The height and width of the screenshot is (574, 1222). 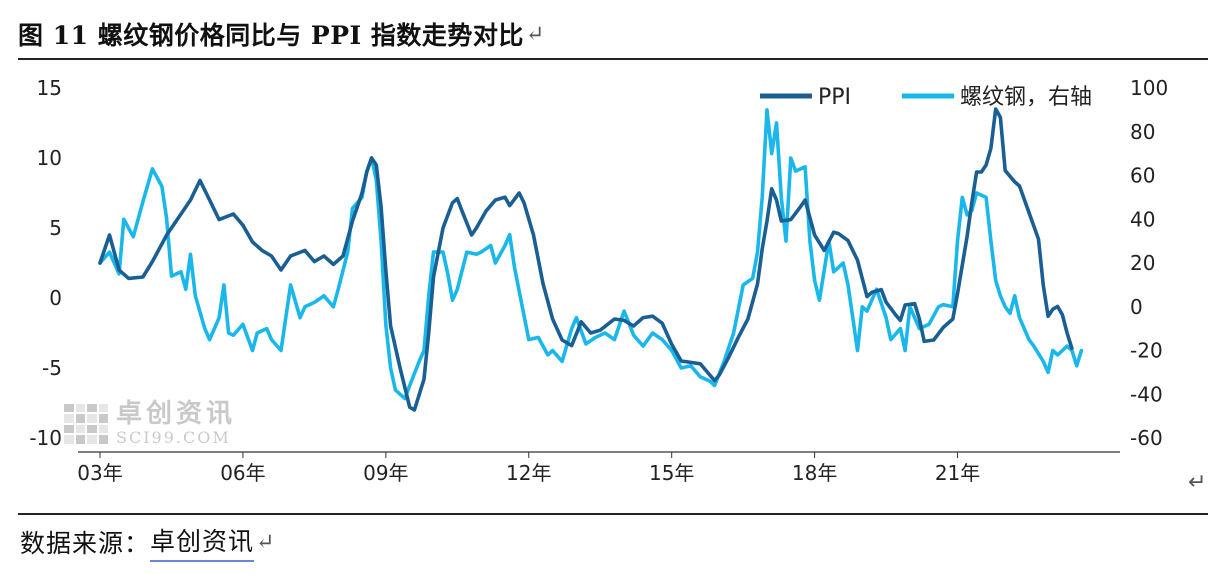 What do you see at coordinates (1142, 219) in the screenshot?
I see `y-right-tick-label: 40` at bounding box center [1142, 219].